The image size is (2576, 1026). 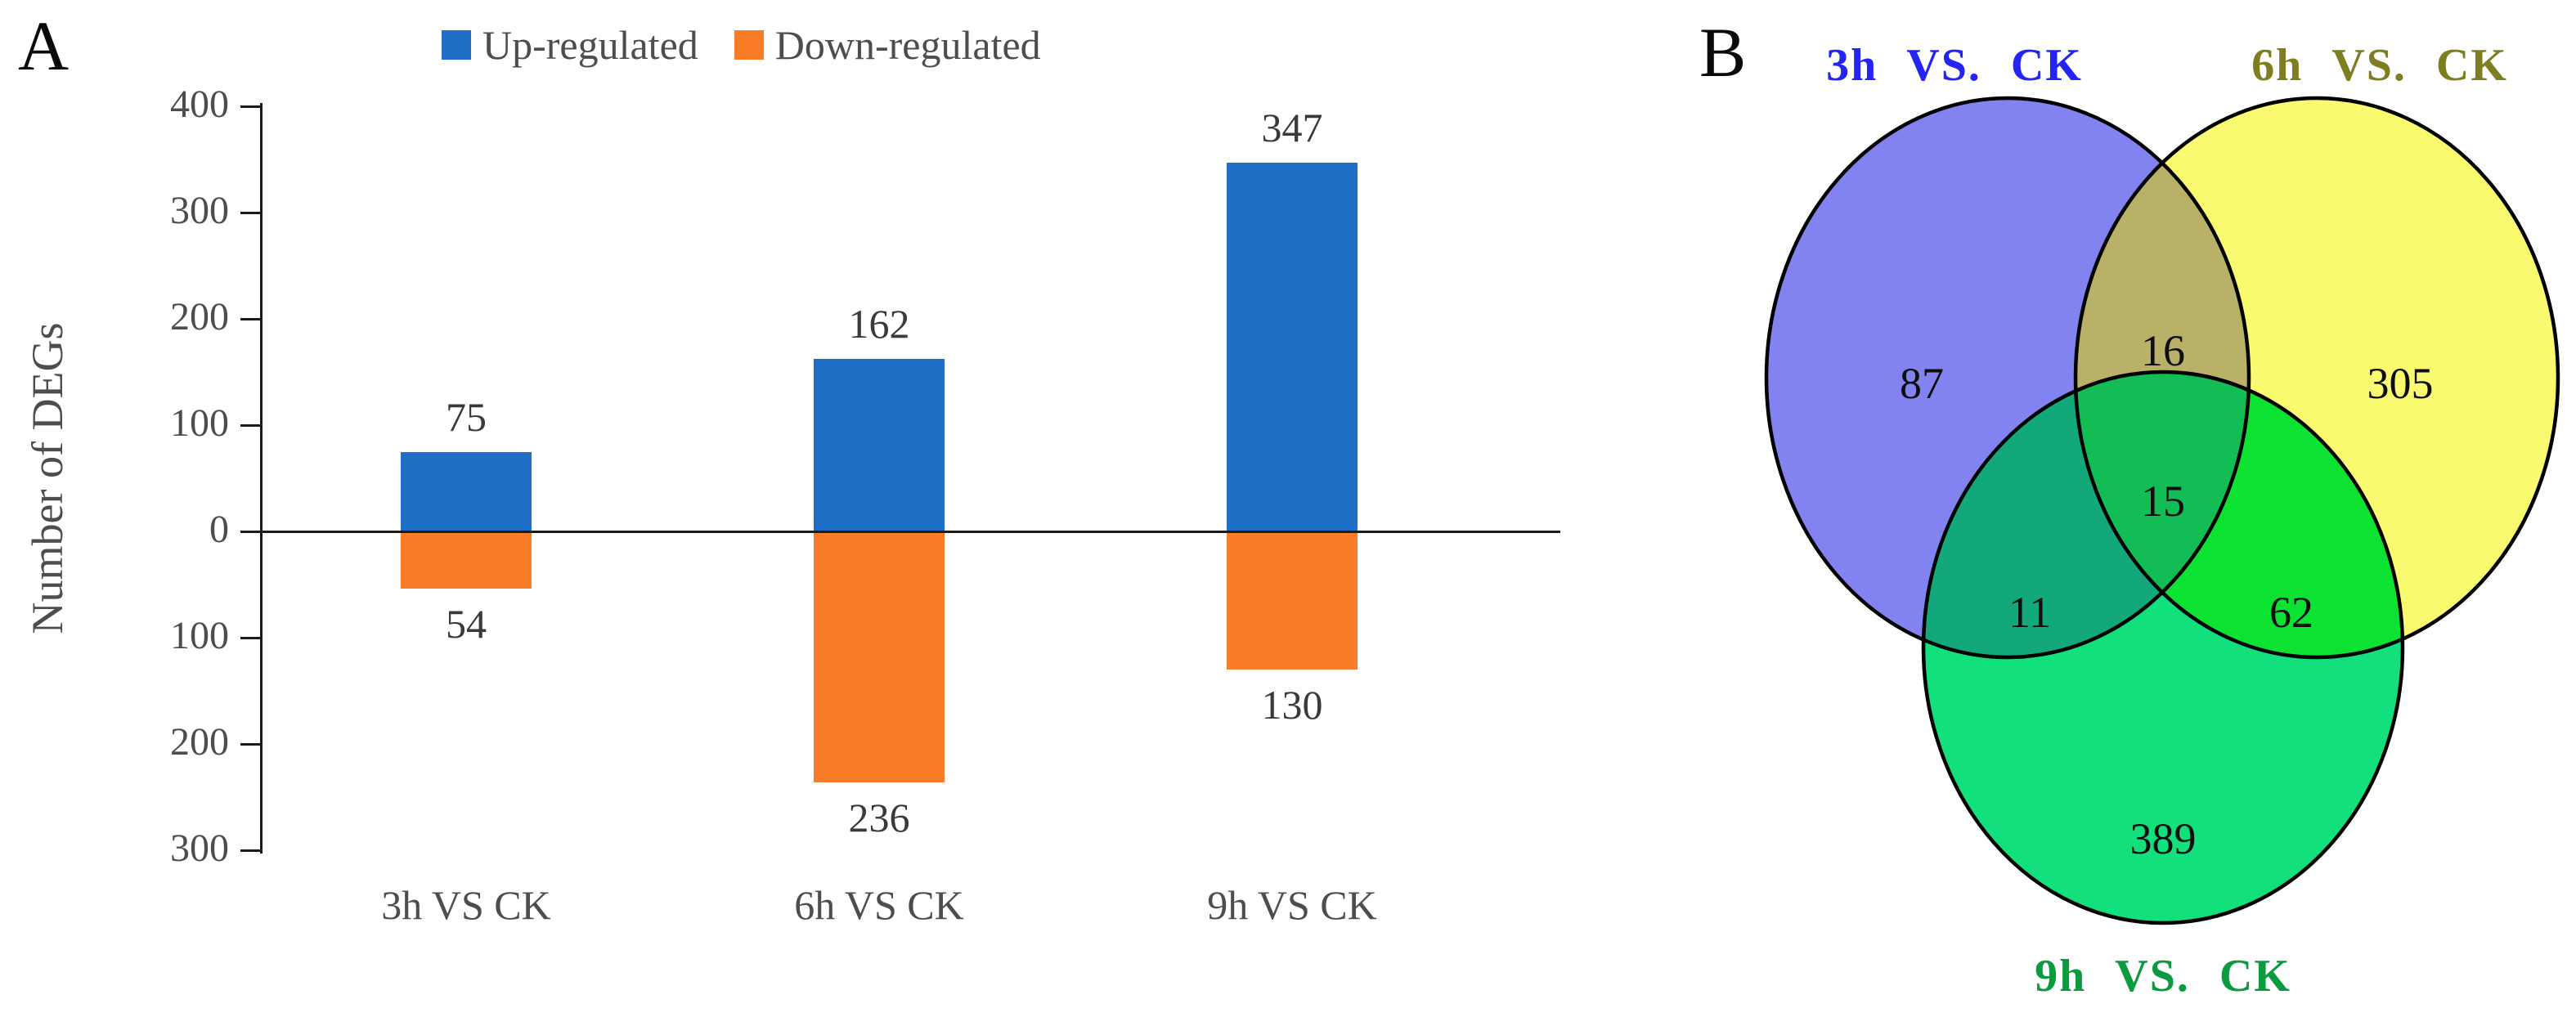 What do you see at coordinates (44, 46) in the screenshot?
I see `panel-a-letter: A` at bounding box center [44, 46].